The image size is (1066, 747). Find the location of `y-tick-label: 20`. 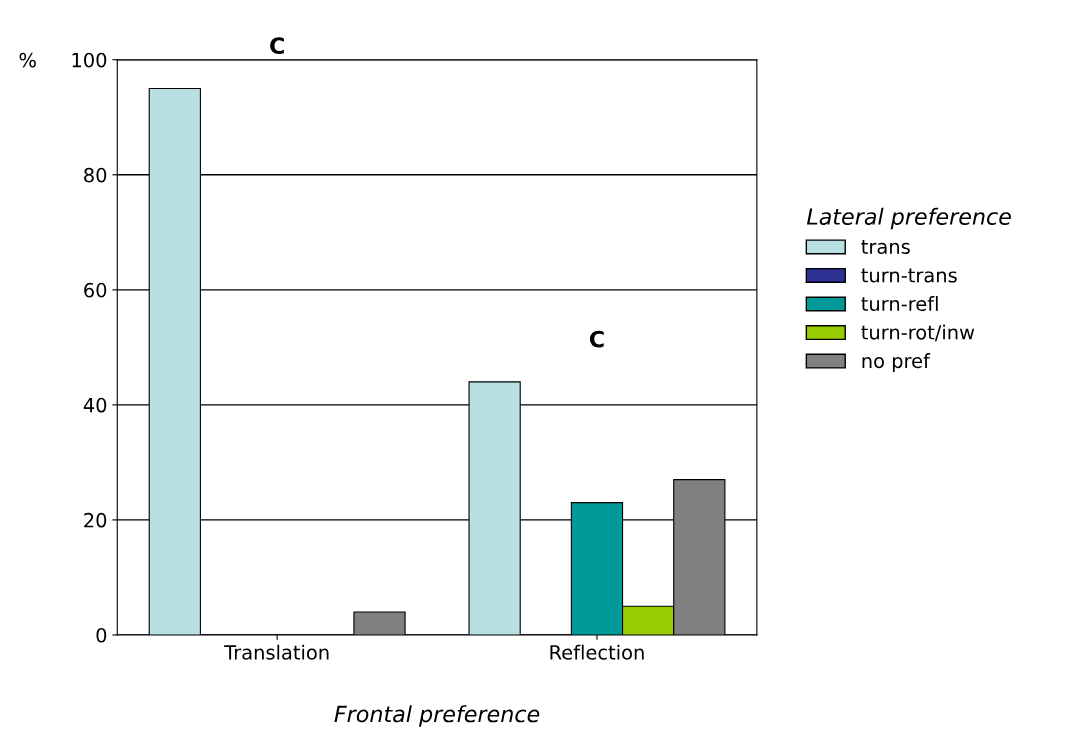

y-tick-label: 20 is located at coordinates (95, 520).